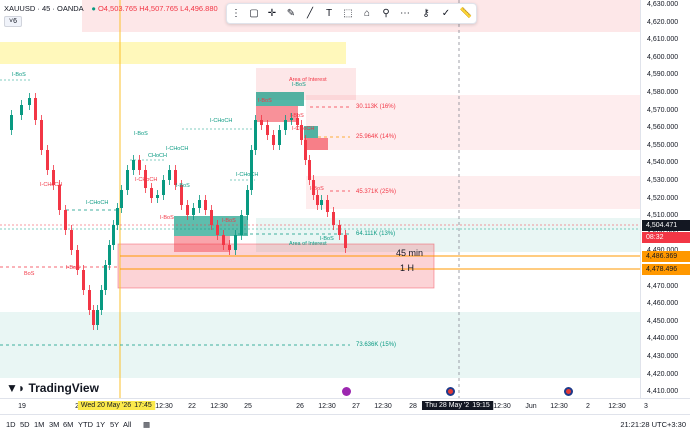 Image resolution: width=690 pixels, height=434 pixels. I want to click on ohlc-high: H4,507.765, so click(159, 8).